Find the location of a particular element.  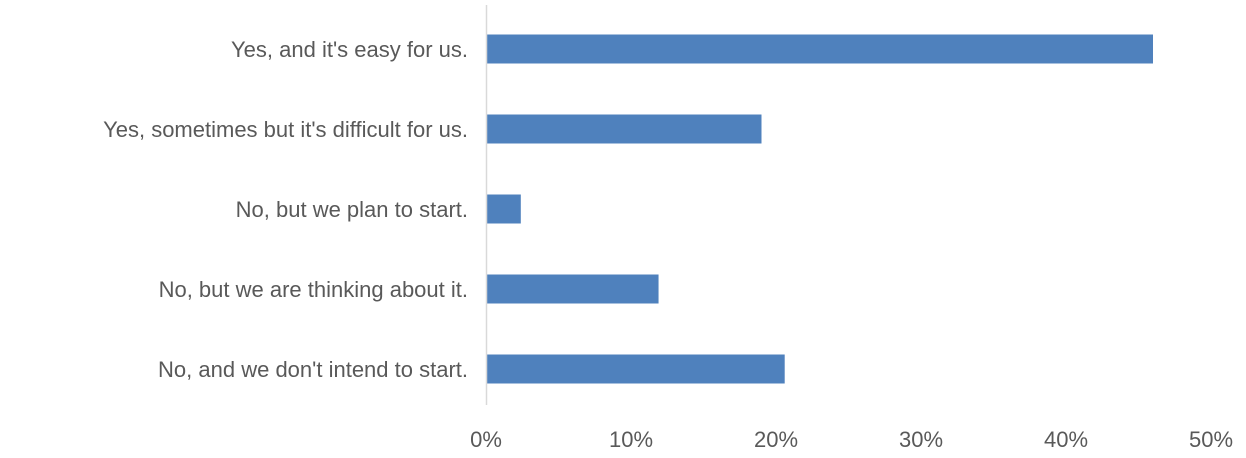

x-tick-label: 20% is located at coordinates (776, 439).